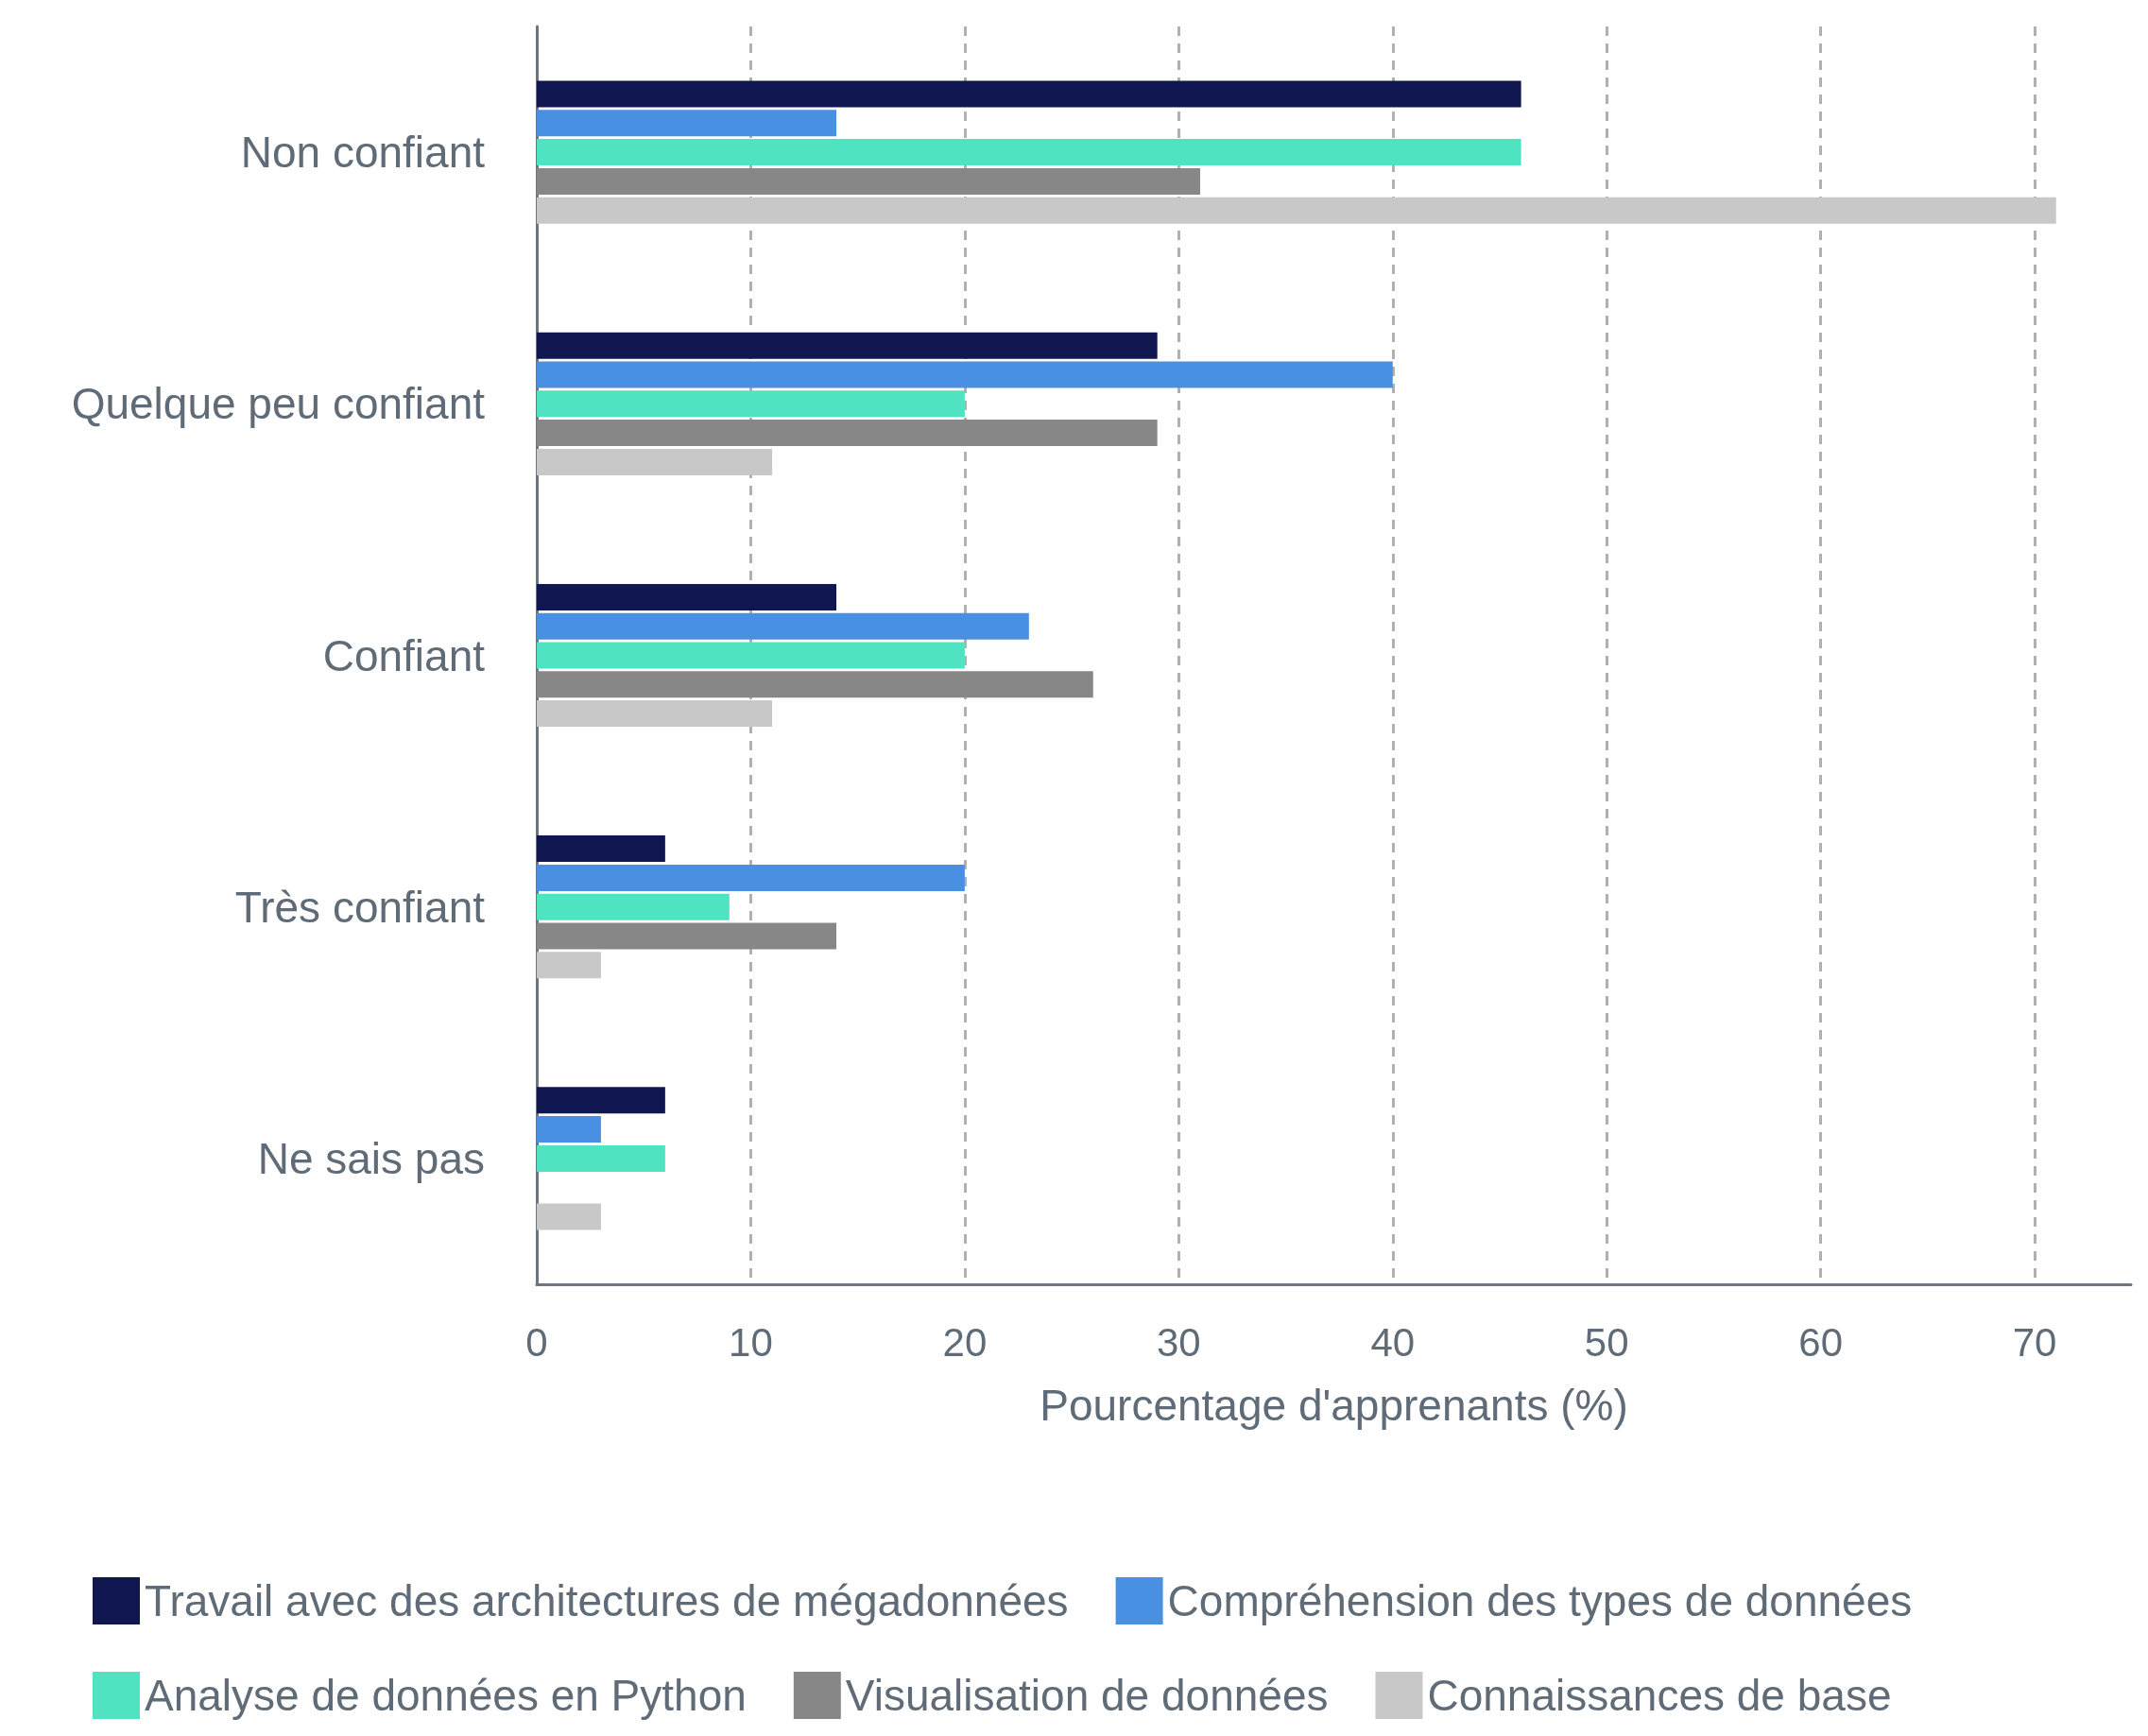 Image resolution: width=2148 pixels, height=1736 pixels. I want to click on y-tick-label: Ne sais pas, so click(371, 1158).